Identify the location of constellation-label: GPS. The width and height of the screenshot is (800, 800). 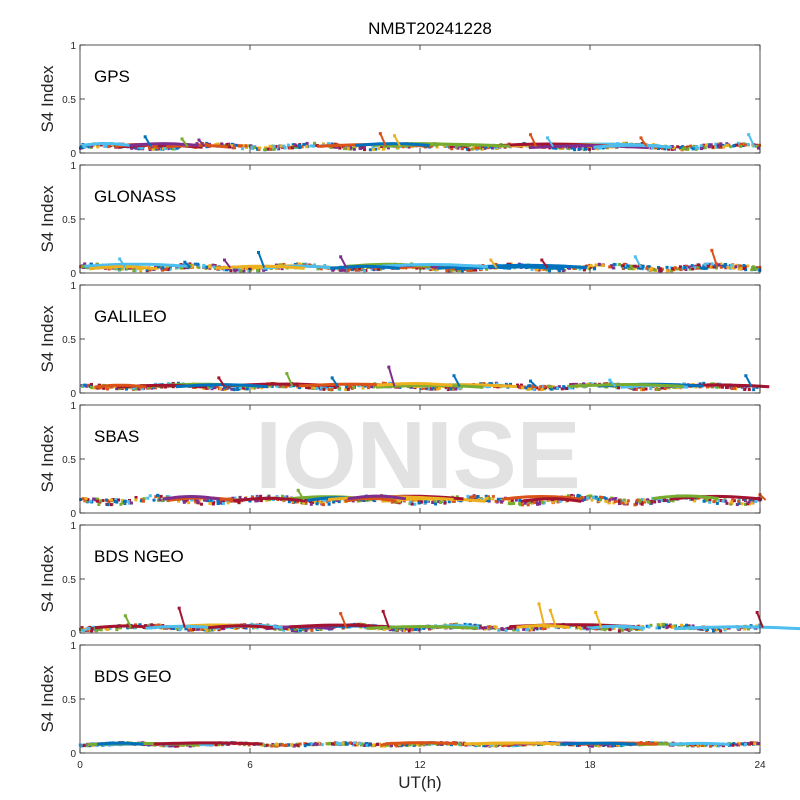
(112, 76).